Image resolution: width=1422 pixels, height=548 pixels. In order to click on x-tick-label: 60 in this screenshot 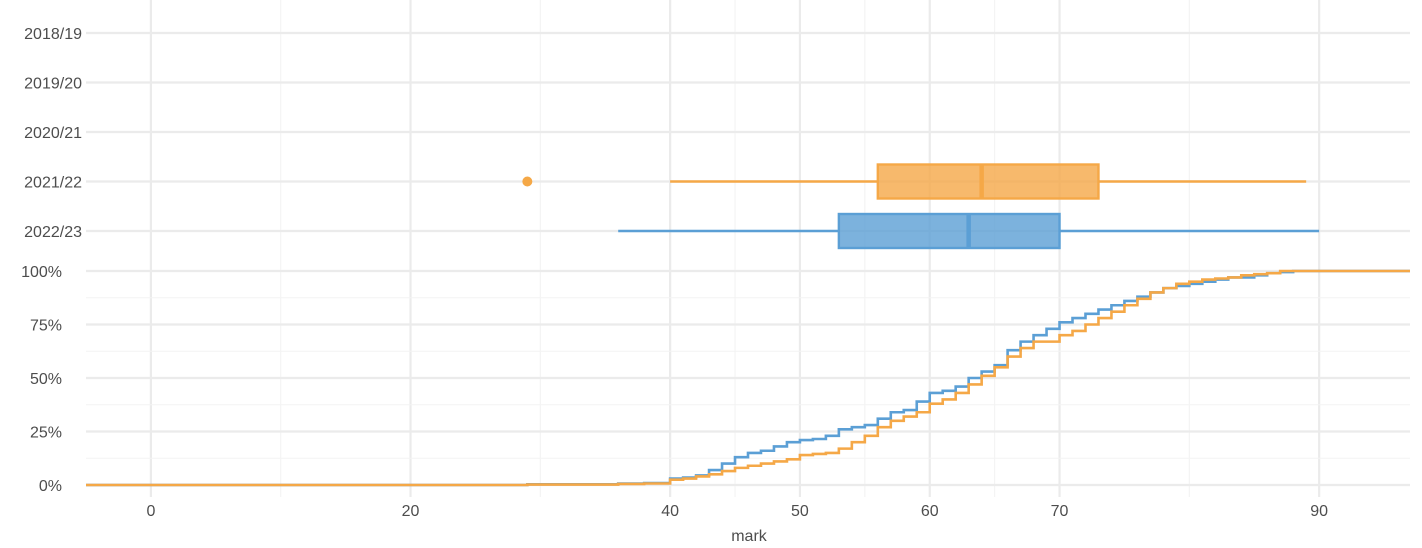, I will do `click(930, 511)`.